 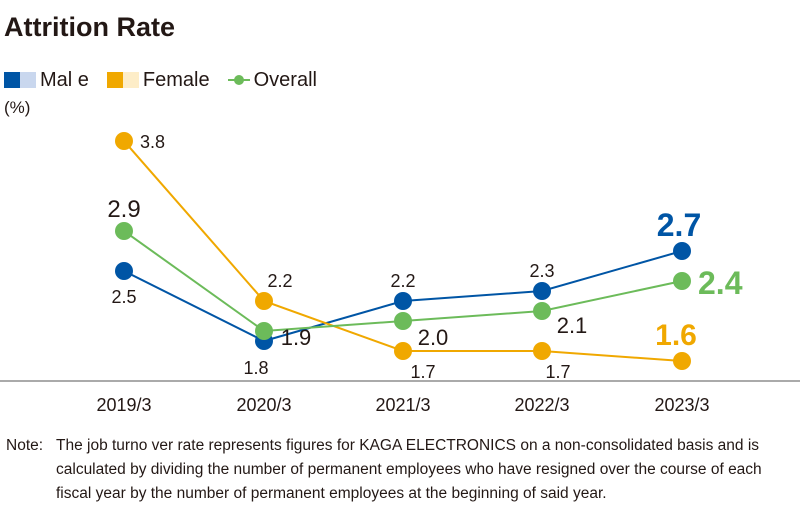 What do you see at coordinates (296, 337) in the screenshot?
I see `overall-data-label: 1.9` at bounding box center [296, 337].